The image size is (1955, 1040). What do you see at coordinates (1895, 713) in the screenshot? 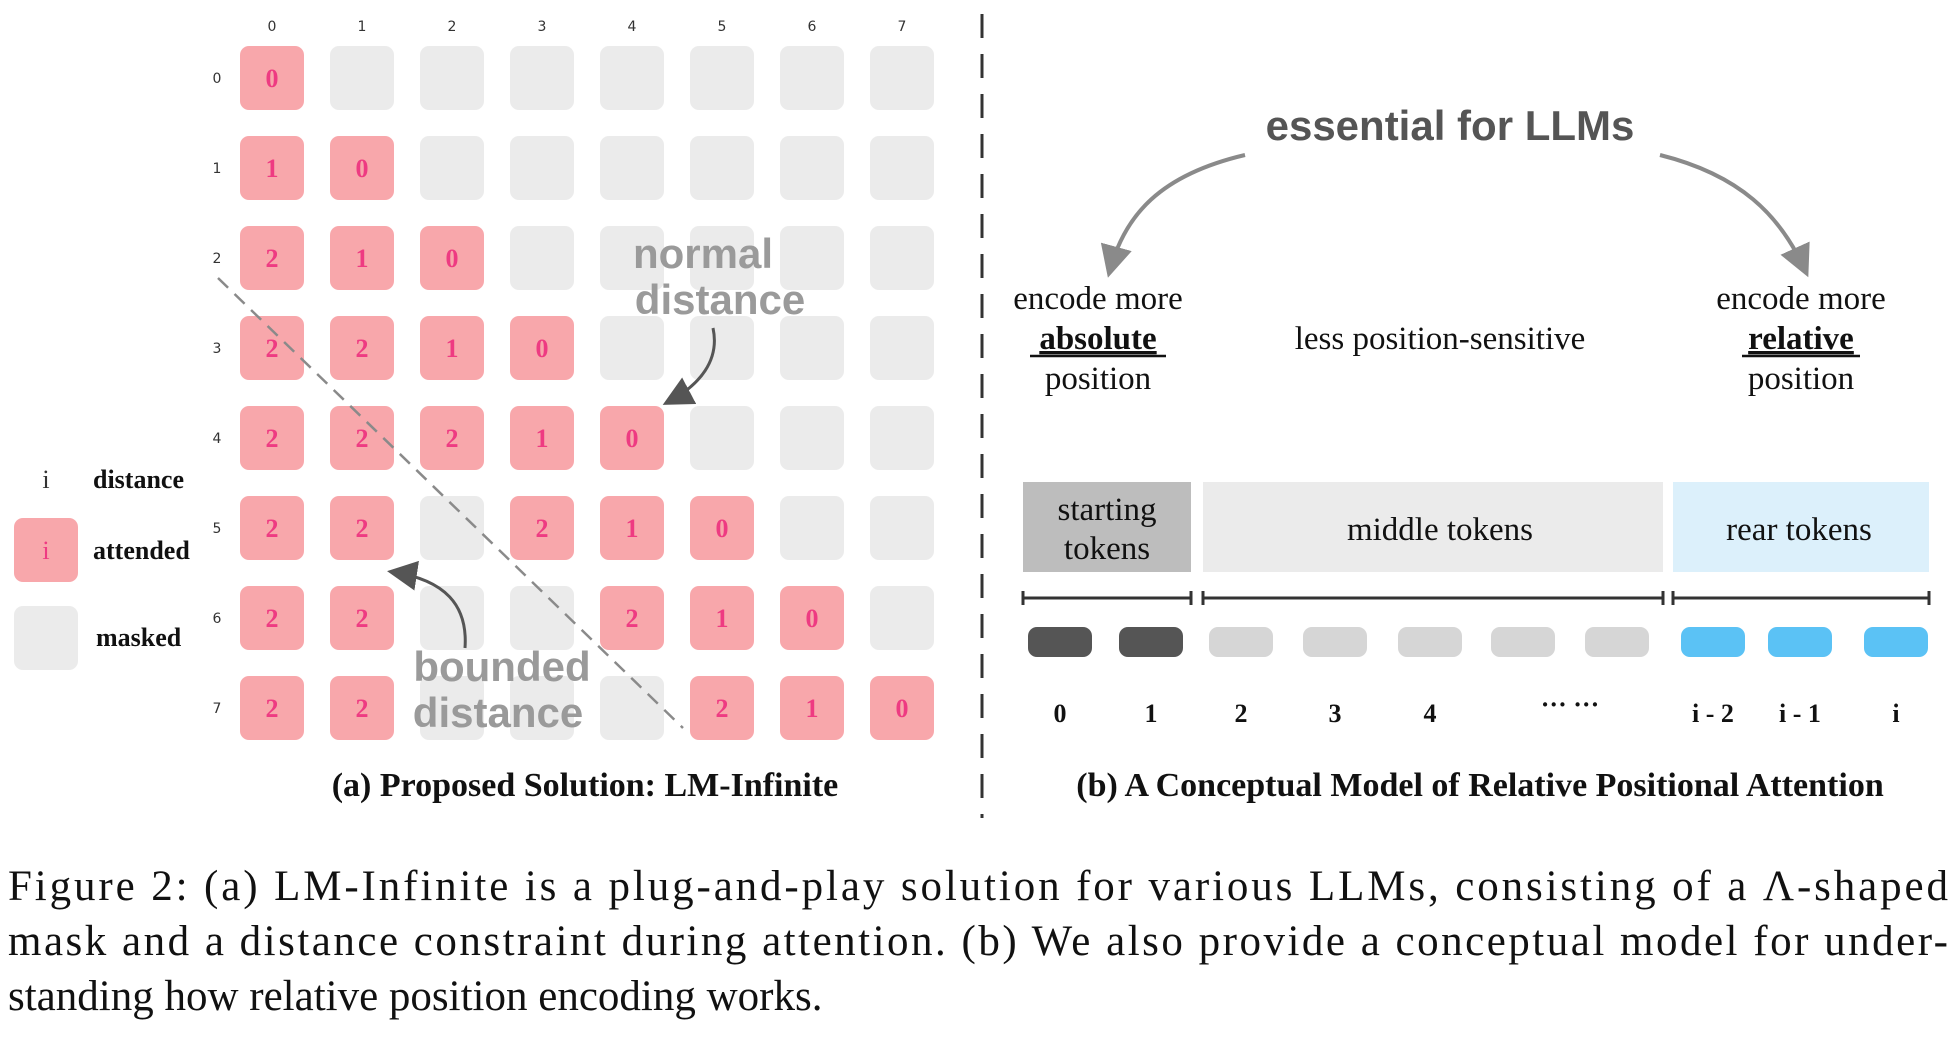
I see `token-index-label: i` at bounding box center [1895, 713].